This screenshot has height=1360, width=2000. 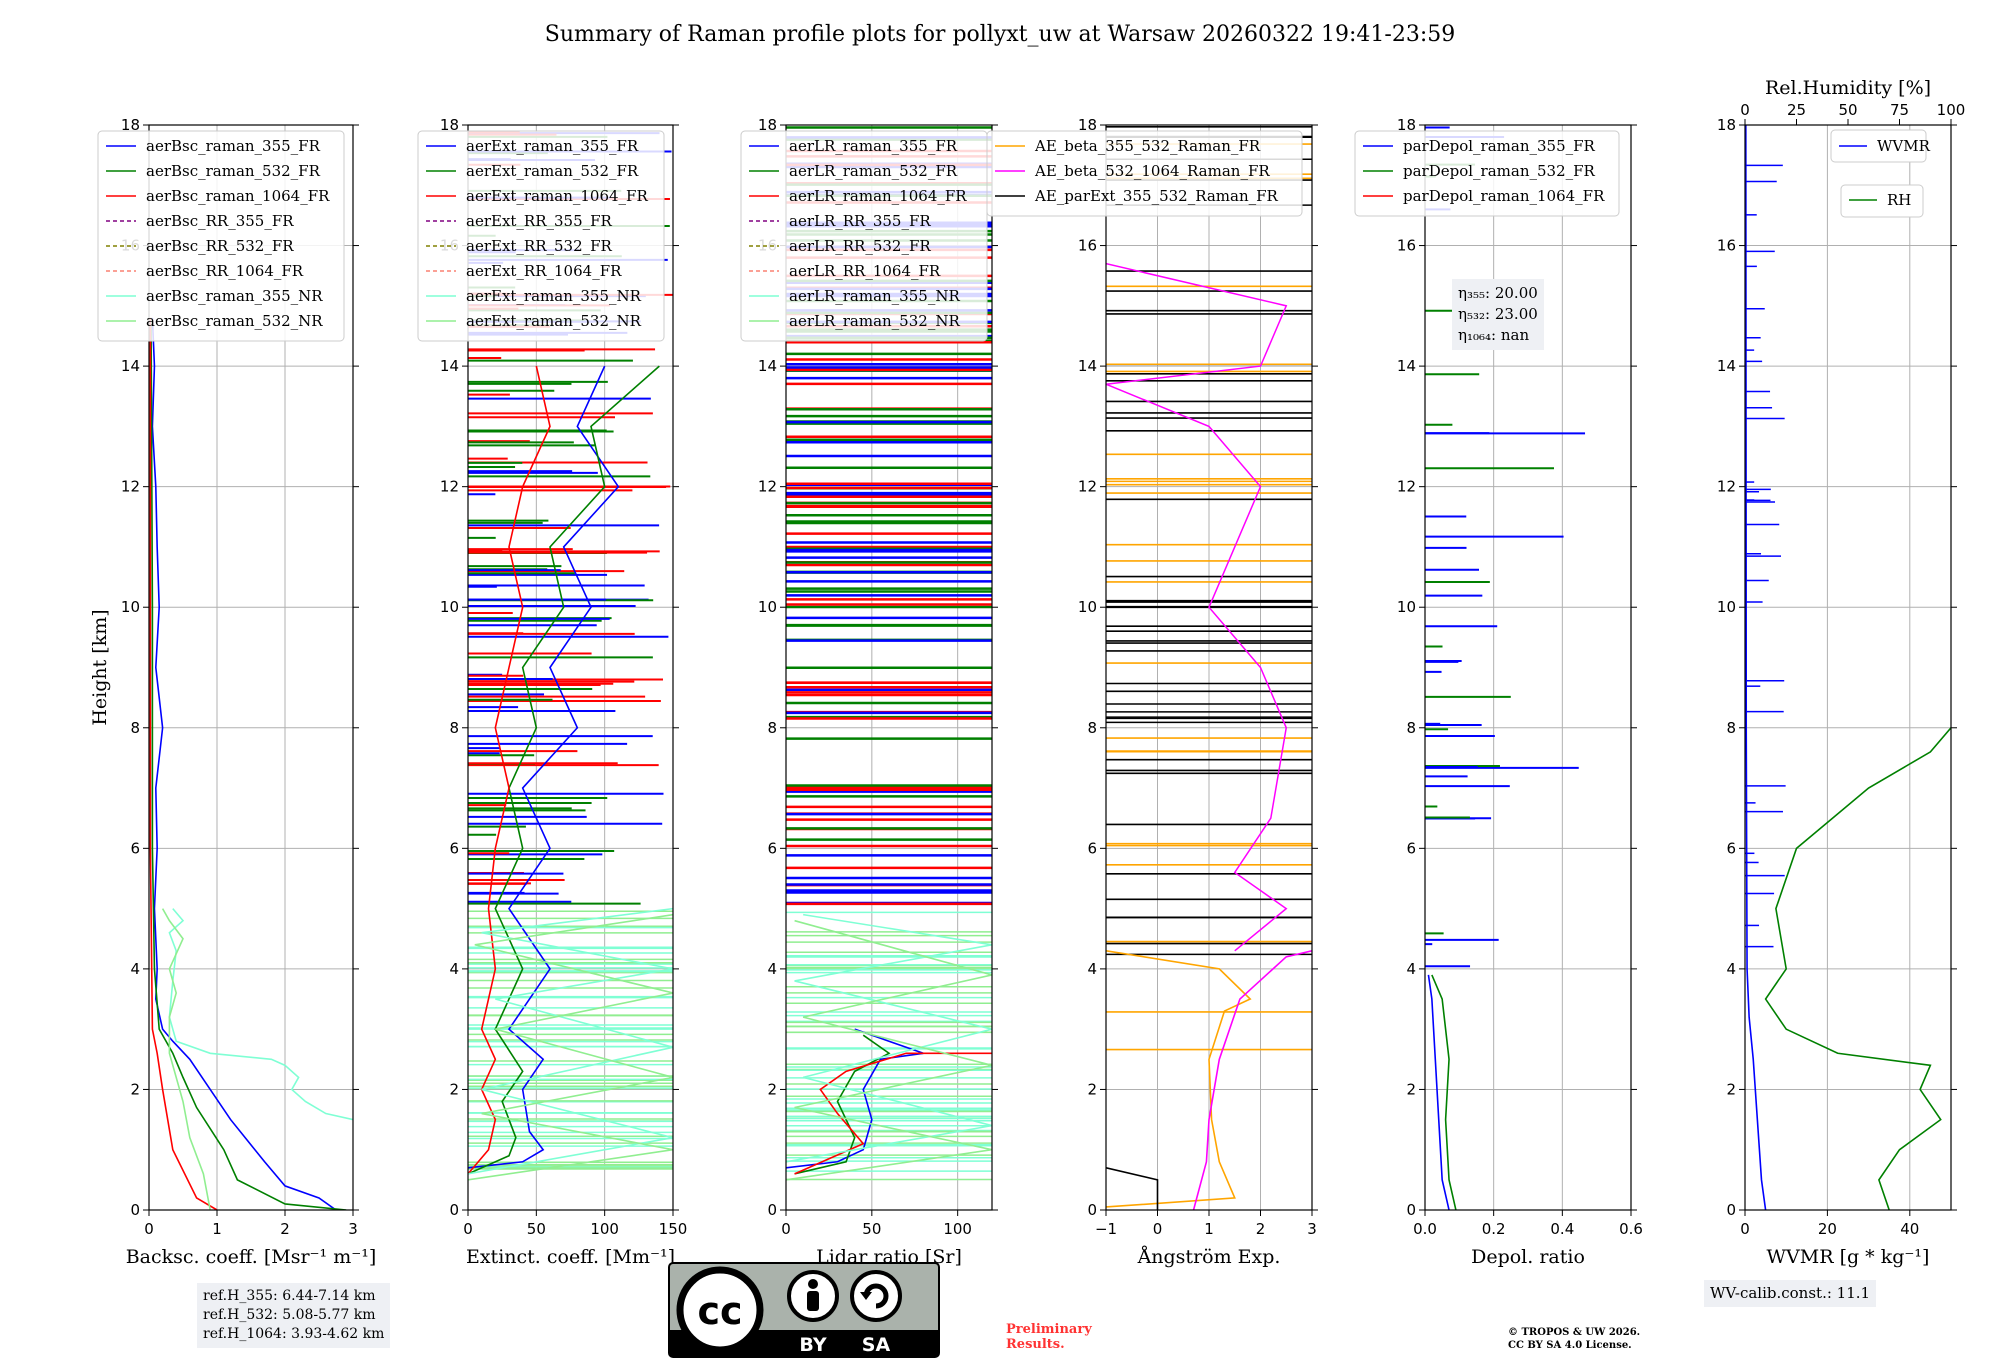 What do you see at coordinates (294, 1334) in the screenshot?
I see `ref-height-1064: ref.H_1064: 3.93-4.62 km` at bounding box center [294, 1334].